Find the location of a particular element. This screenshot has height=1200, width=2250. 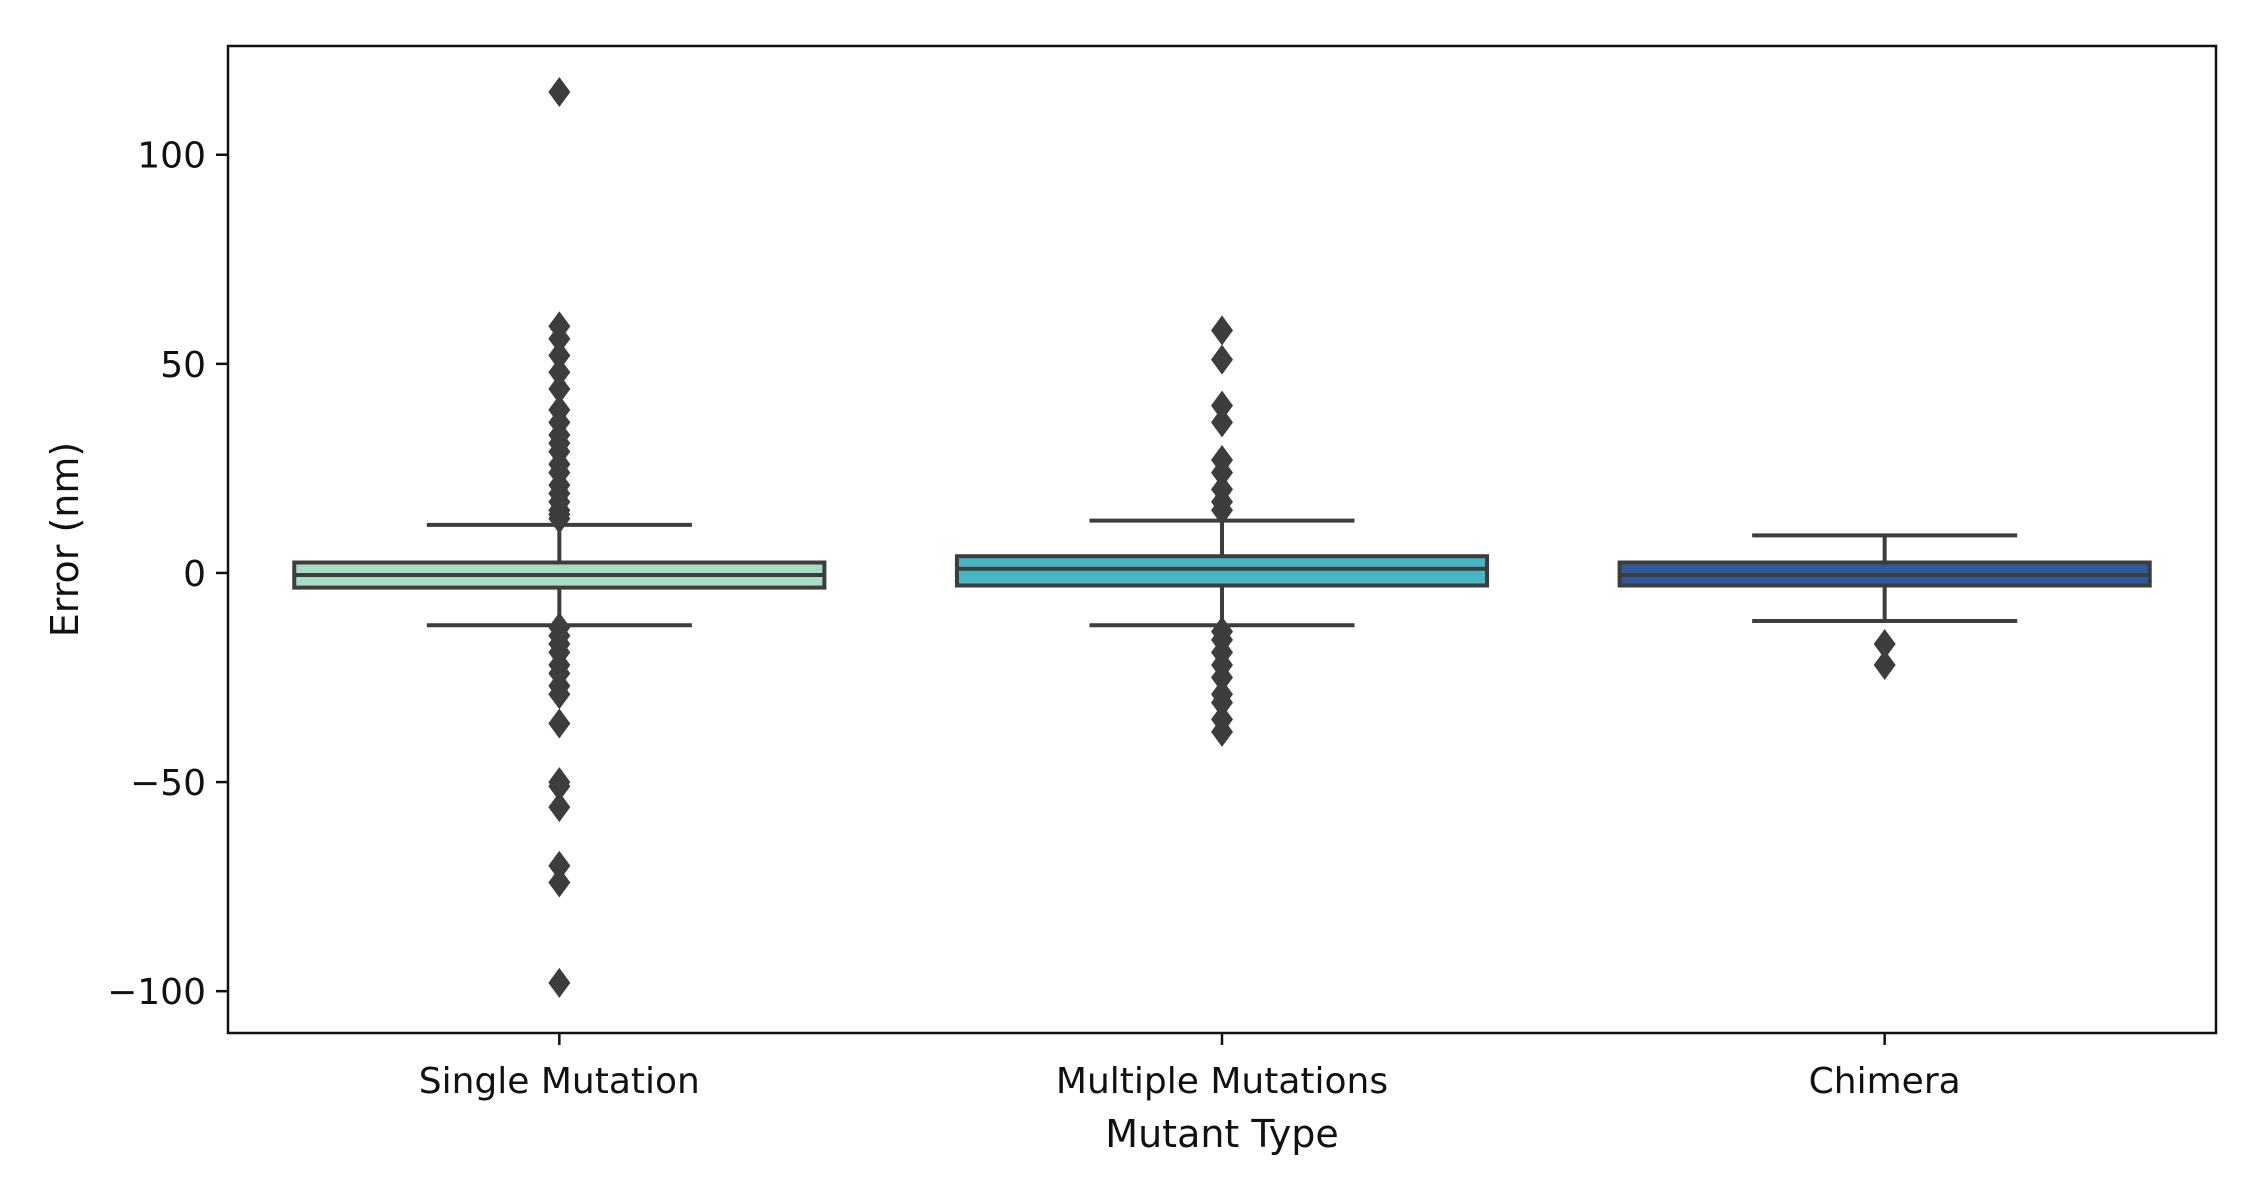

y-axis-label: Error (nm) is located at coordinates (65, 539).